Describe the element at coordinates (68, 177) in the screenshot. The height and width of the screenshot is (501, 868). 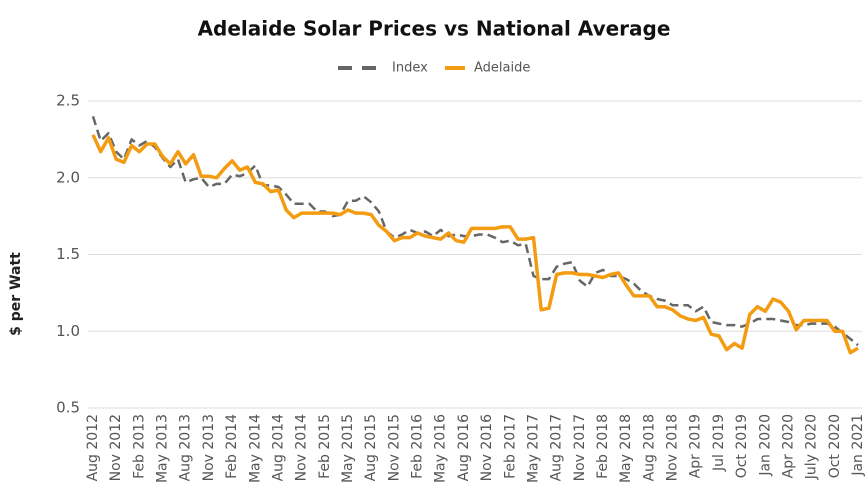
I see `y-tick-label: 2.0` at that location.